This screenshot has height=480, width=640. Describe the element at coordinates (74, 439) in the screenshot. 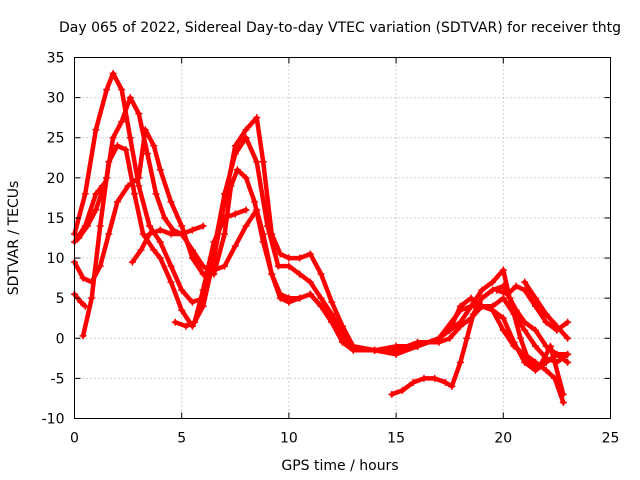

I see `x-tick-label: 0` at that location.